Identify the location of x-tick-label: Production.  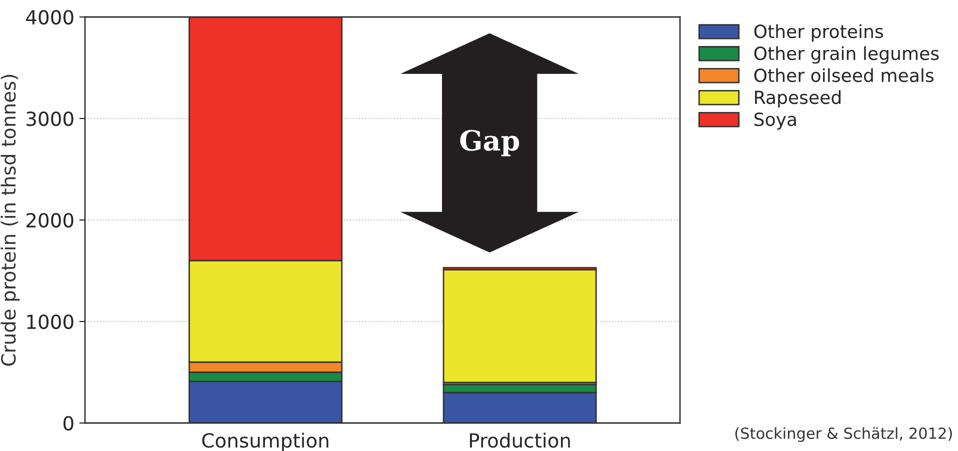
(520, 440).